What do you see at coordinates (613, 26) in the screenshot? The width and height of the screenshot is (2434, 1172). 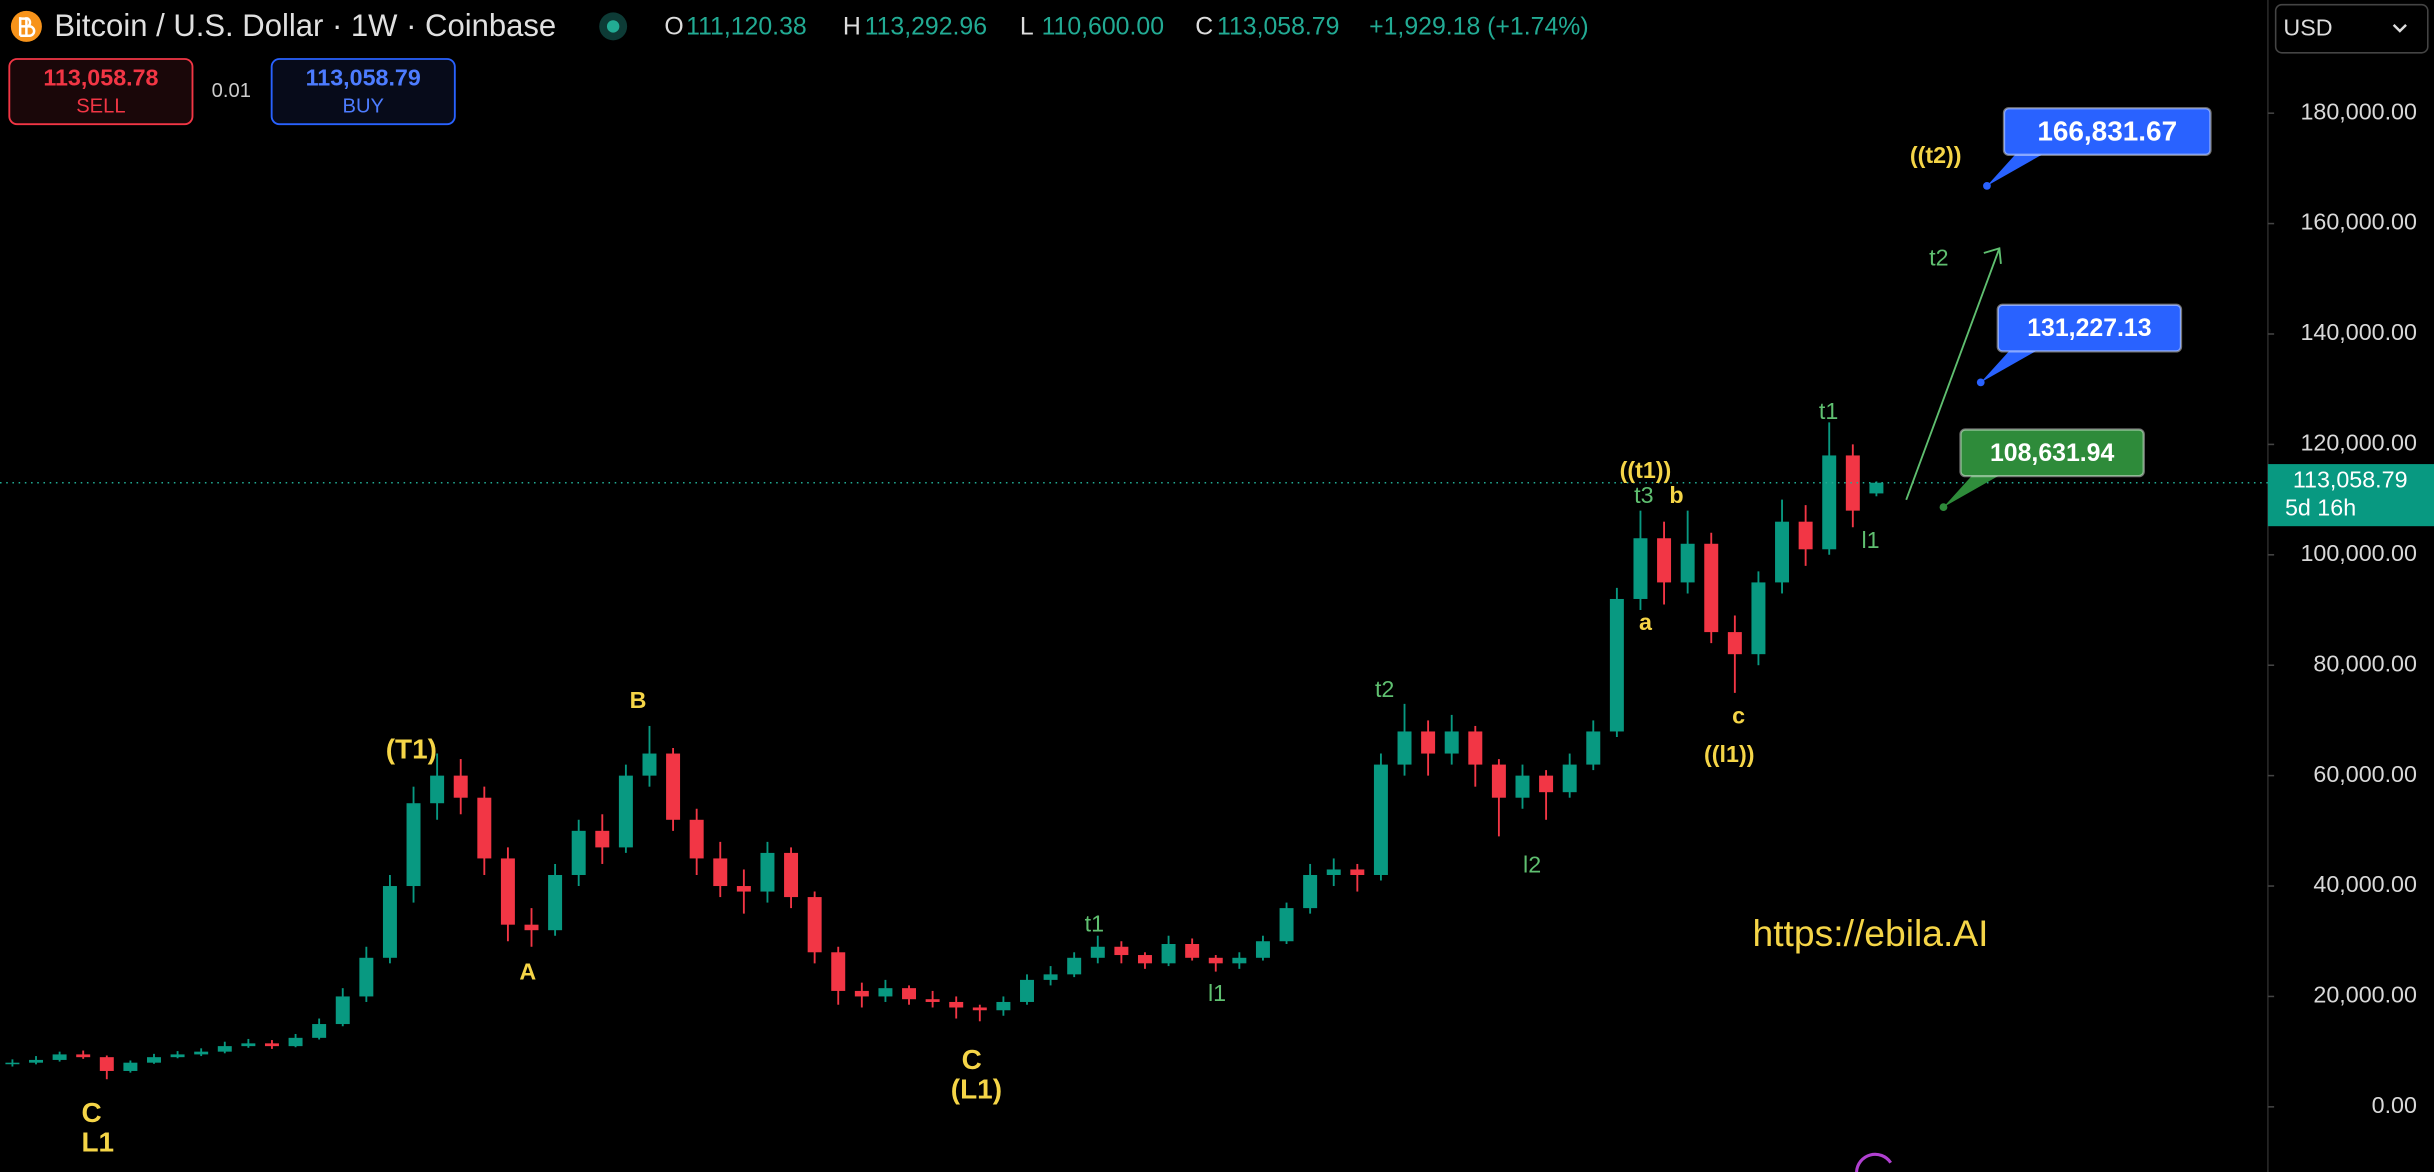 I see `market-status-dot` at bounding box center [613, 26].